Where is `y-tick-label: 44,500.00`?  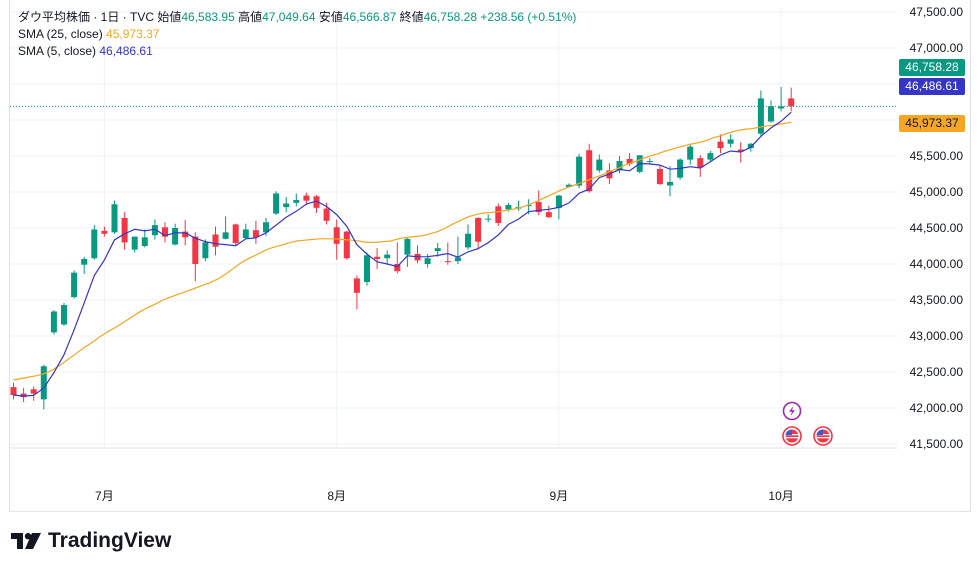
y-tick-label: 44,500.00 is located at coordinates (937, 228).